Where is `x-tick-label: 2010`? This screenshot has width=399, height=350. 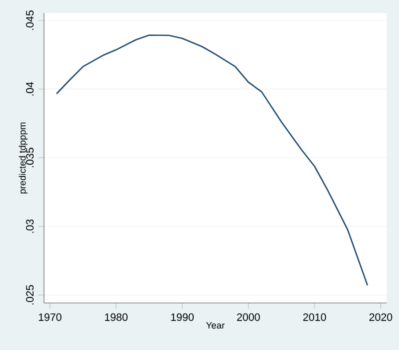
x-tick-label: 2010 is located at coordinates (314, 317).